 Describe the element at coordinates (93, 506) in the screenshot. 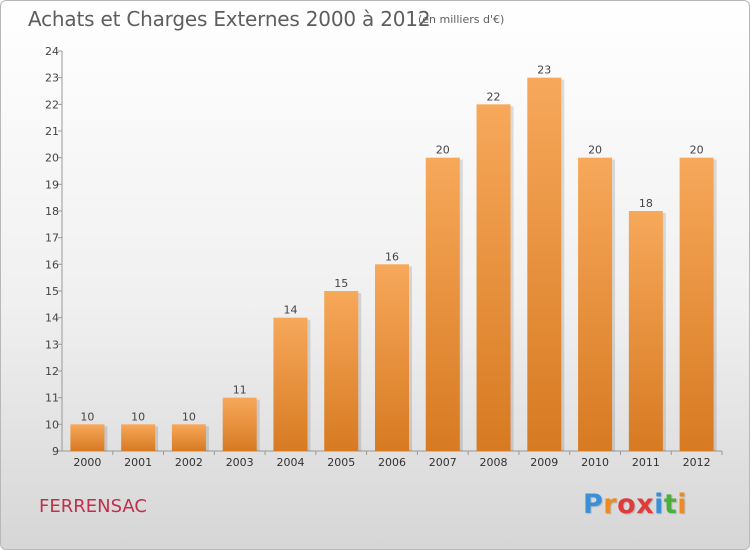

I see `commune-name: FERRENSAC` at that location.